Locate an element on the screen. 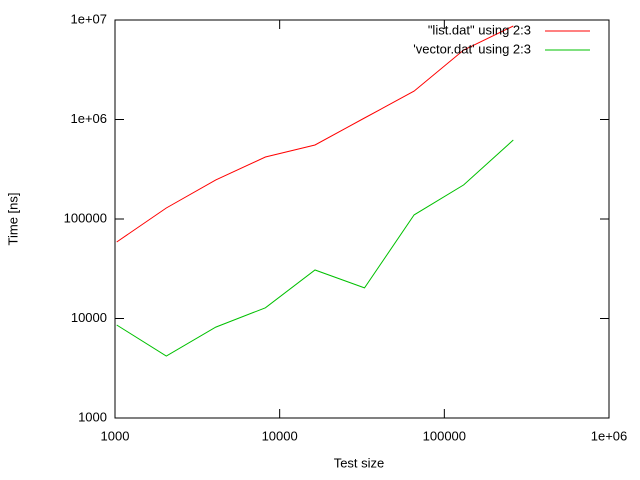 This screenshot has height=480, width=640. x-tick-label: 100000 is located at coordinates (444, 435).